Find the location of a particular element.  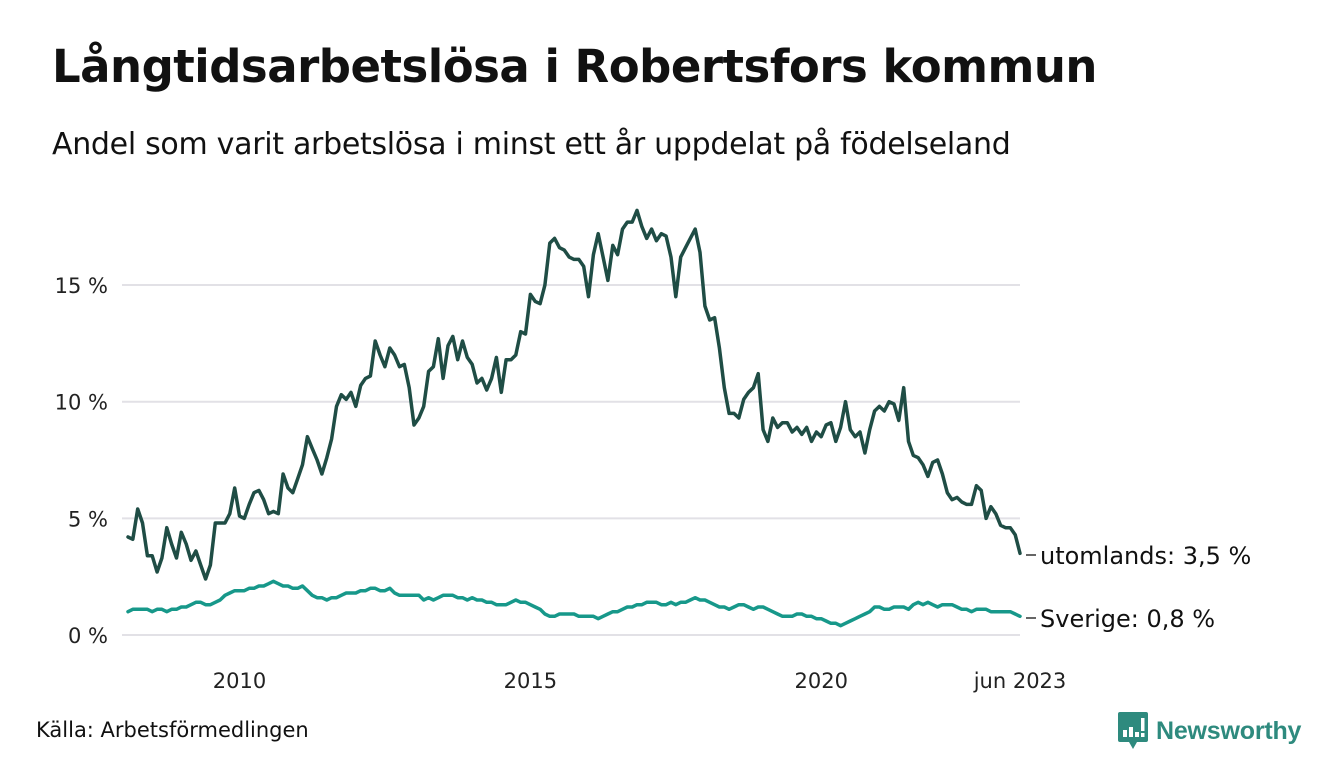

x-tick-label: 2015 is located at coordinates (530, 681).